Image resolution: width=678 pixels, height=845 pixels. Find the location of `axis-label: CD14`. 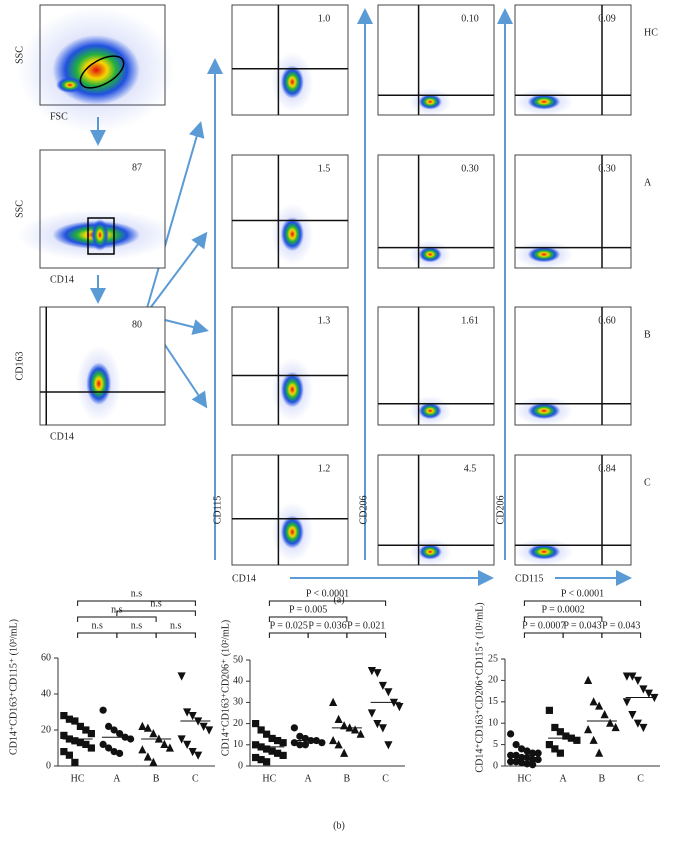

axis-label: CD14 is located at coordinates (62, 436).